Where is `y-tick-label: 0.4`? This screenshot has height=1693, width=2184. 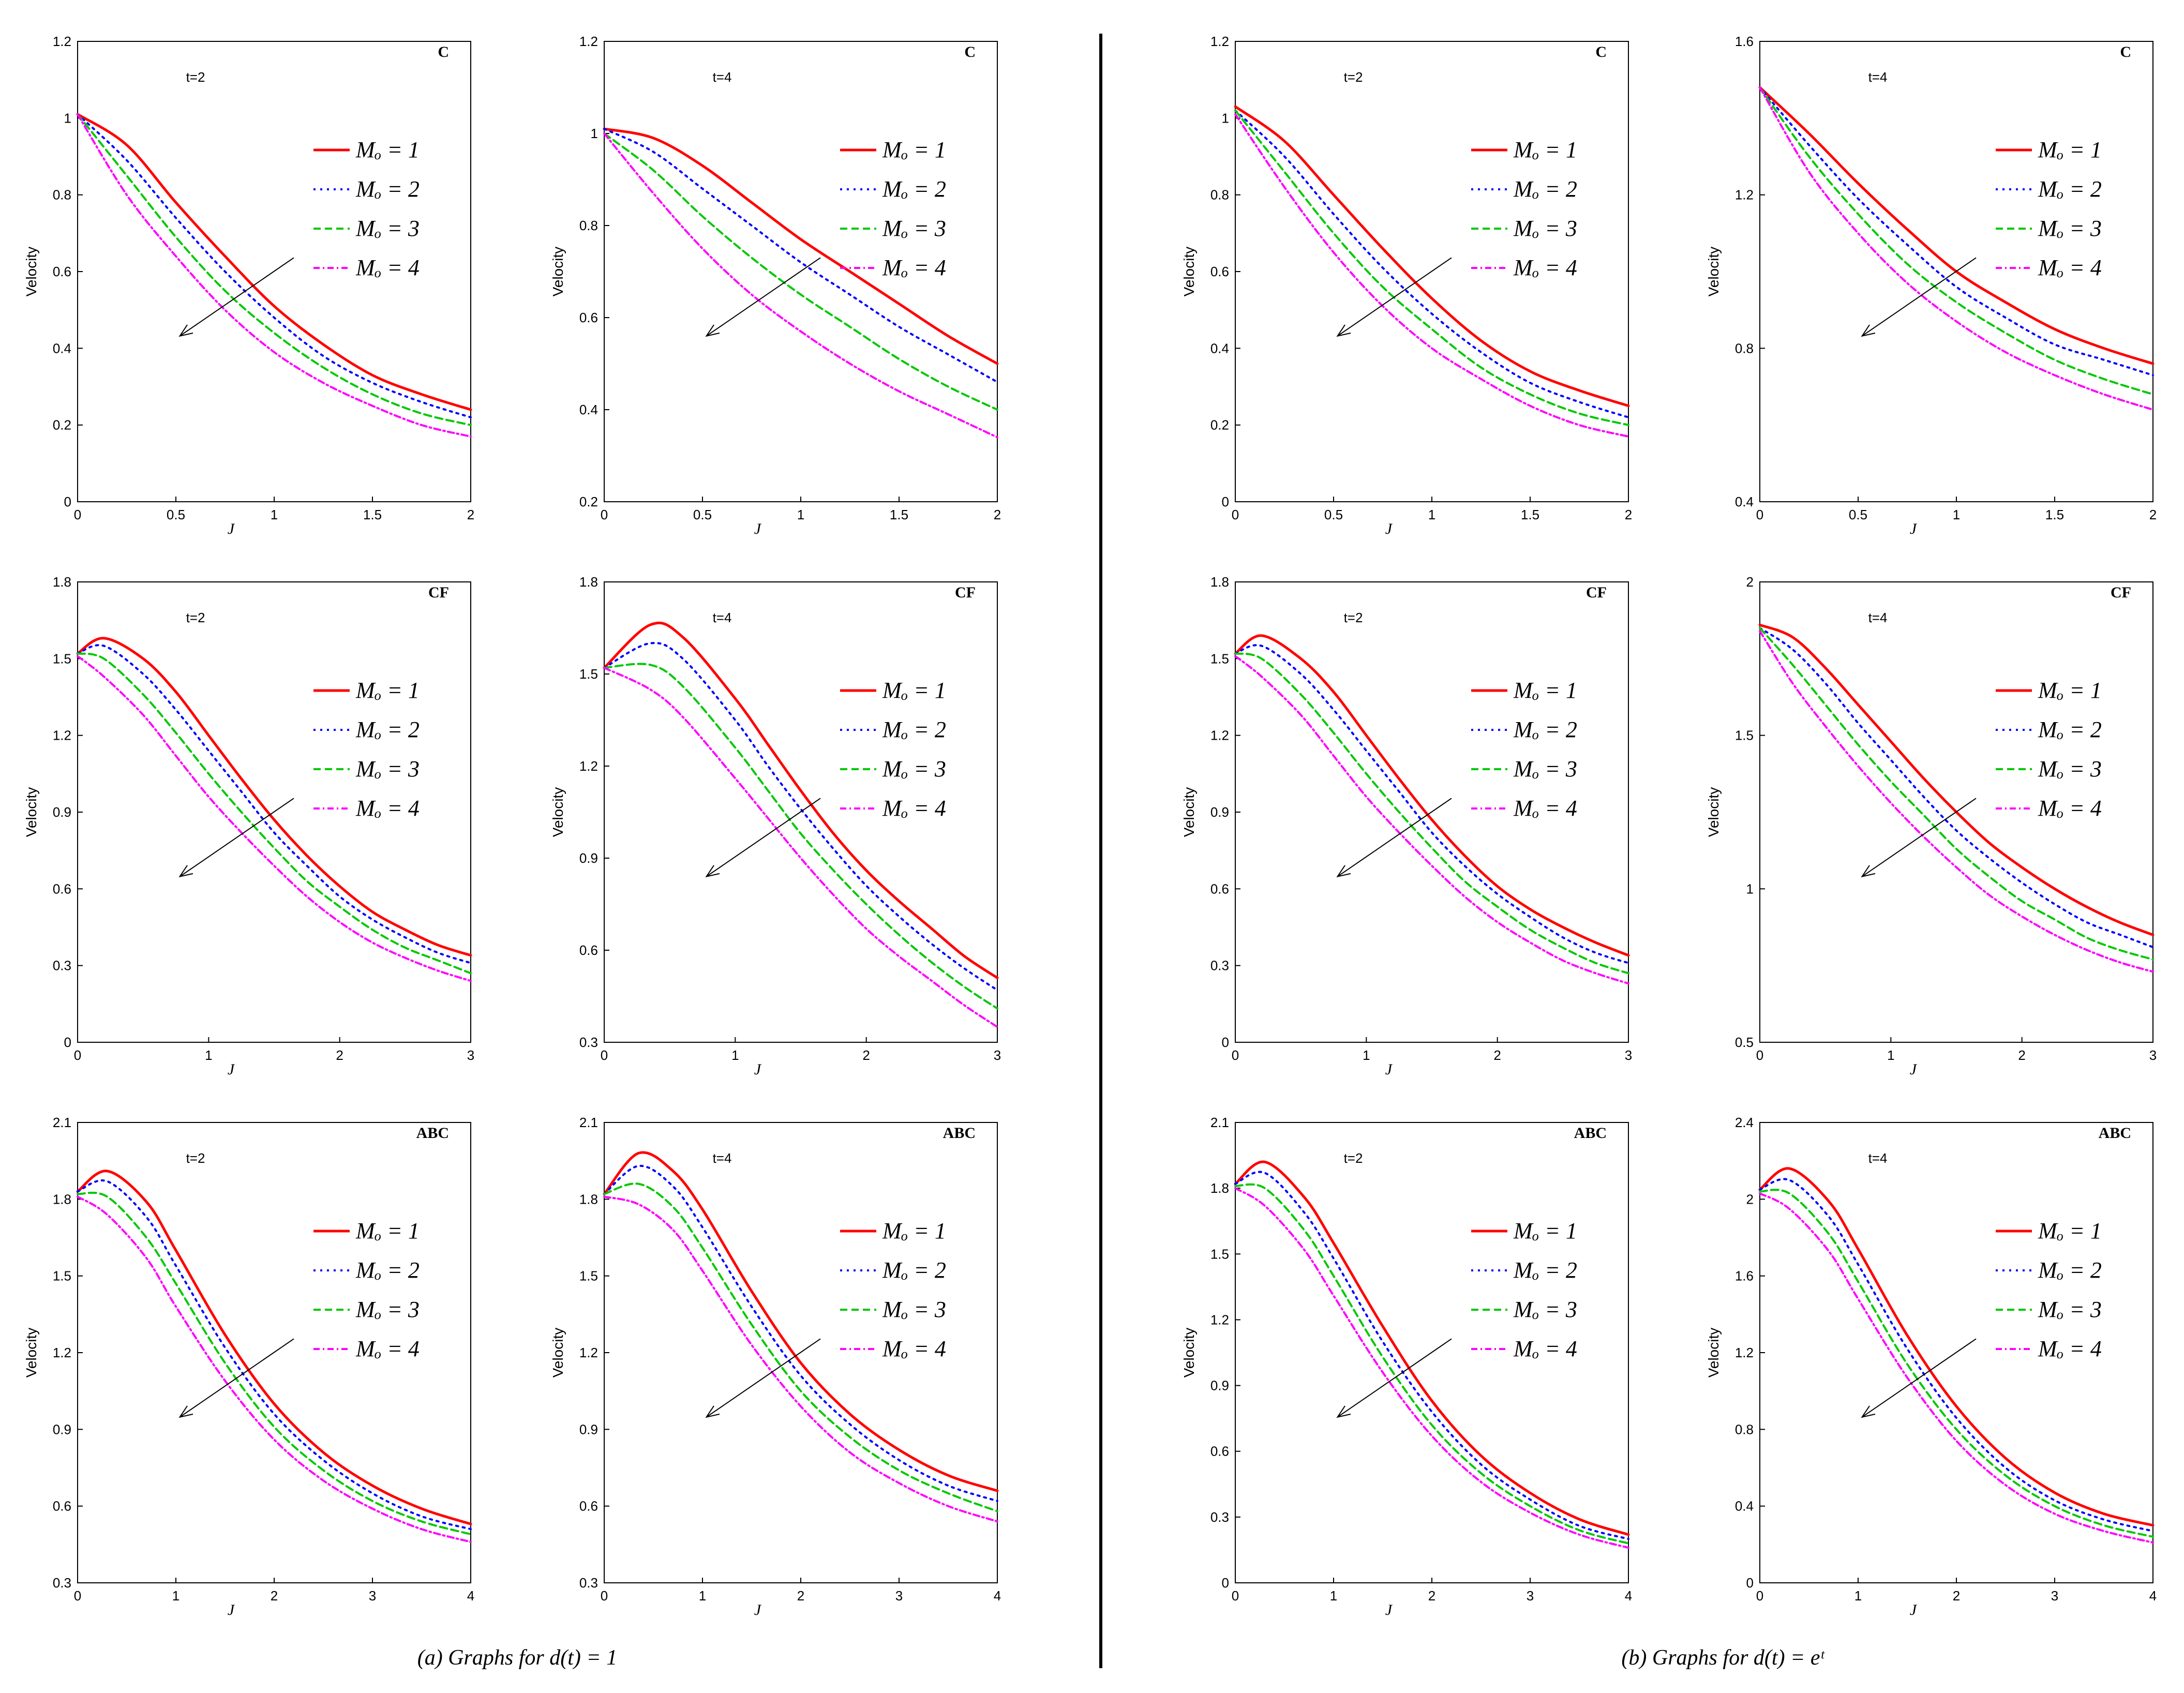 y-tick-label: 0.4 is located at coordinates (588, 410).